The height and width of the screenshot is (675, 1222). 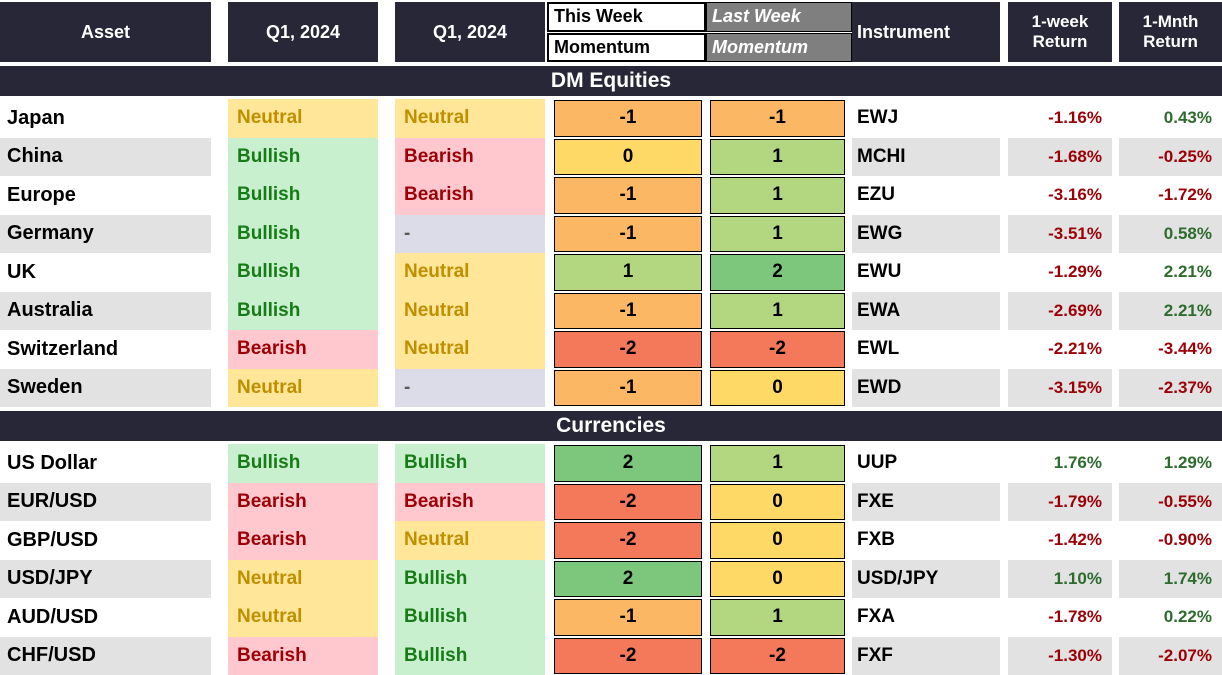 I want to click on asset-name: Japan, so click(x=105, y=118).